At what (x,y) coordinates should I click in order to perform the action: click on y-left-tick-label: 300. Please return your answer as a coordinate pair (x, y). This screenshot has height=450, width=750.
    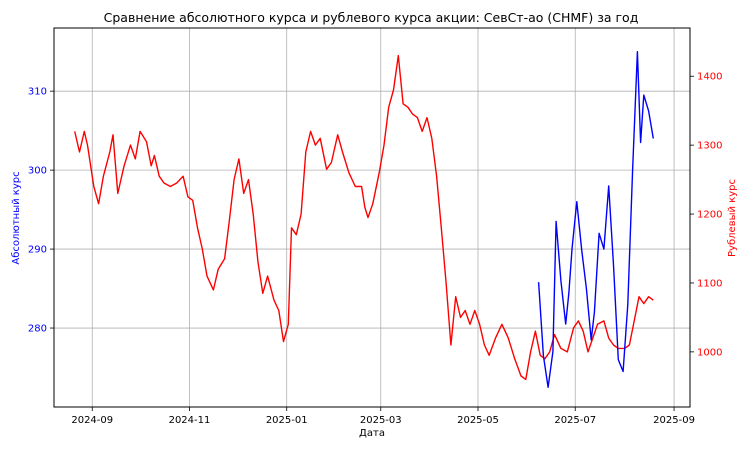
    Looking at the image, I should click on (37, 171).